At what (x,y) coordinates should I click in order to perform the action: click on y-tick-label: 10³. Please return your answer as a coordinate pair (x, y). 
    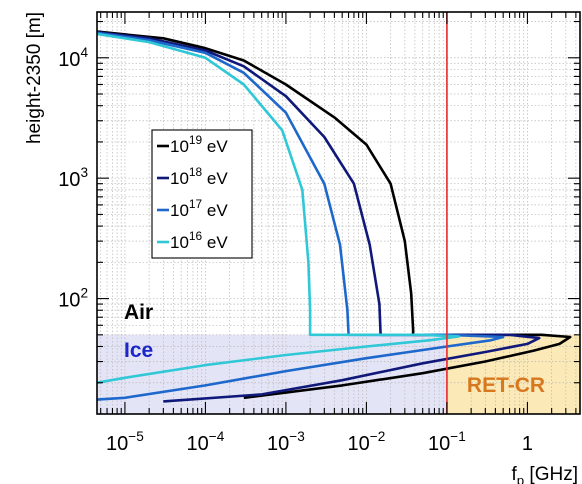
    Looking at the image, I should click on (73, 178).